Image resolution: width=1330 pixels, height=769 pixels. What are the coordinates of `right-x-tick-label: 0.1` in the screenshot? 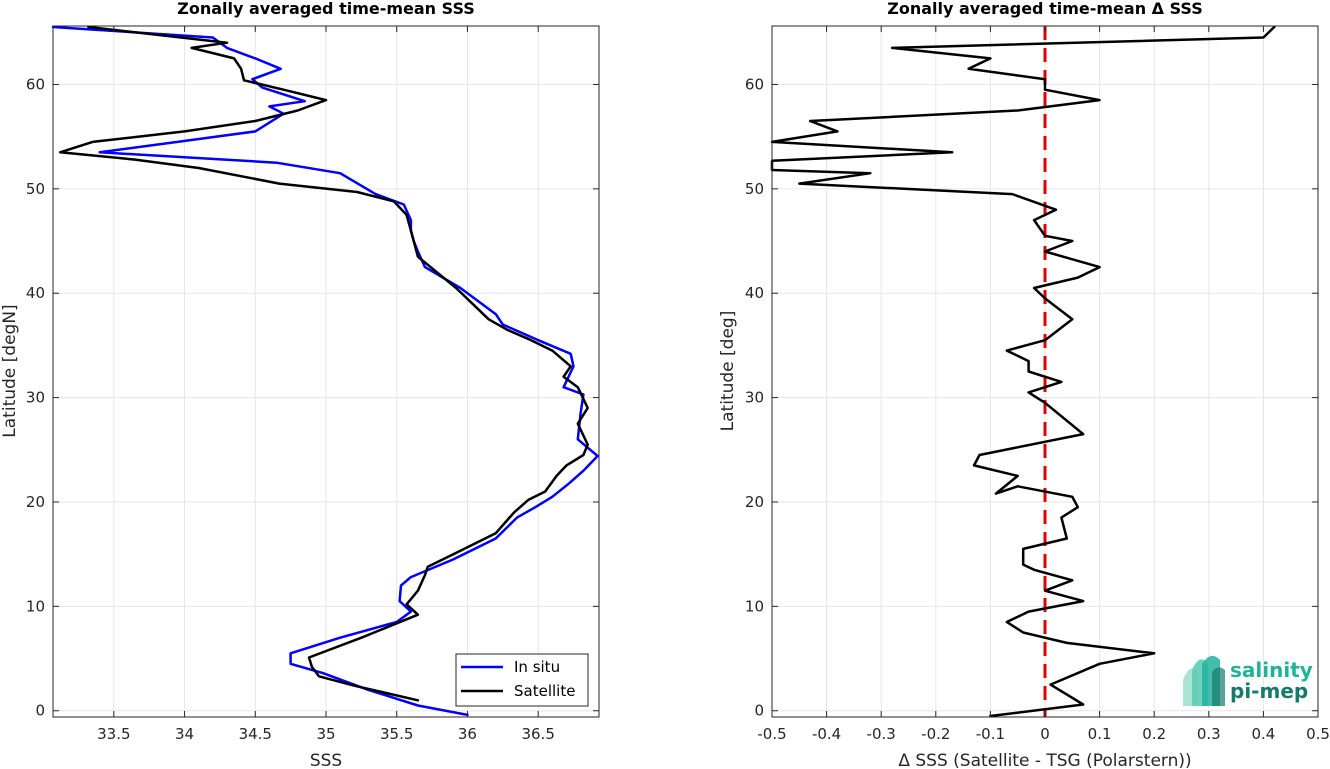 It's located at (1100, 734).